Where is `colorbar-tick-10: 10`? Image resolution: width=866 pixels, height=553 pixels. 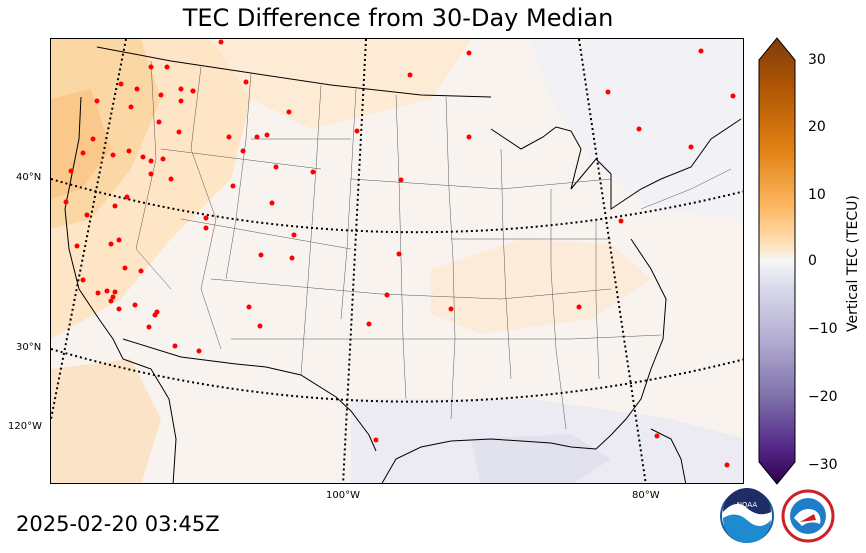
colorbar-tick-10: 10 is located at coordinates (817, 195).